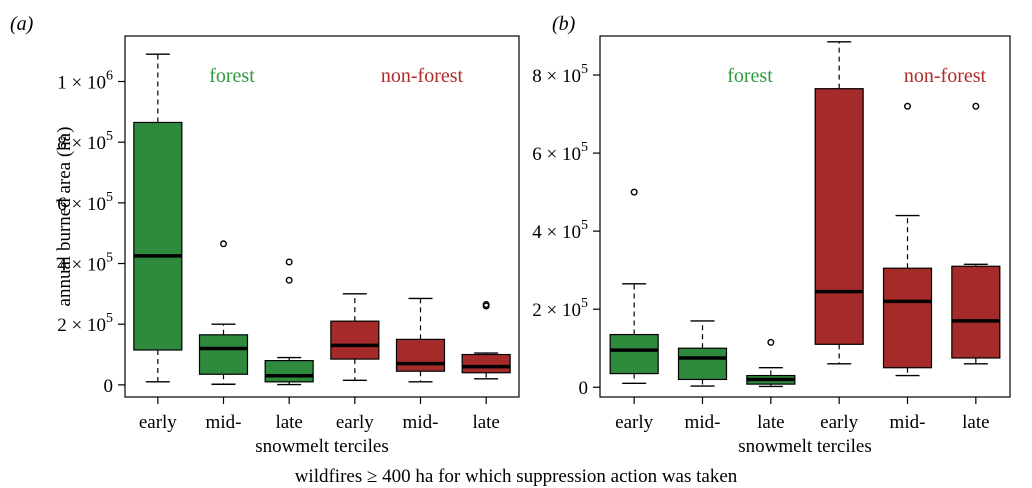 The image size is (1032, 488). What do you see at coordinates (64, 217) in the screenshot?
I see `y-axis-title: annual burned area (ha)` at bounding box center [64, 217].